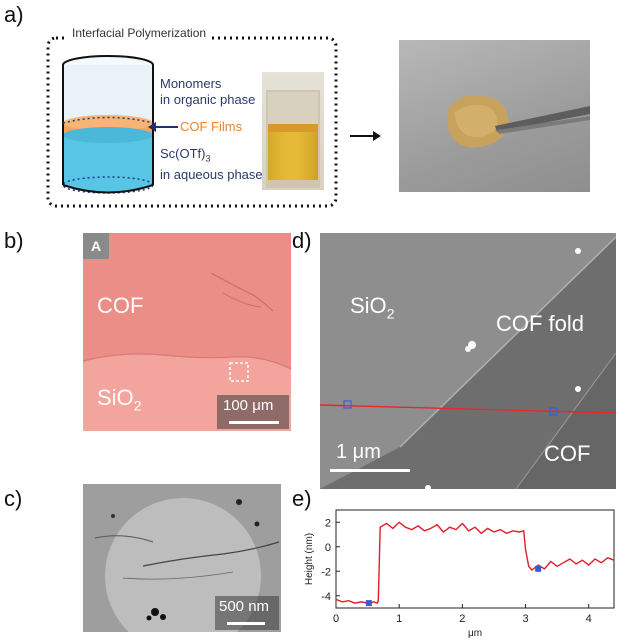  What do you see at coordinates (183, 153) in the screenshot?
I see `sc-otf-text: Sc(OTf)` at bounding box center [183, 153].